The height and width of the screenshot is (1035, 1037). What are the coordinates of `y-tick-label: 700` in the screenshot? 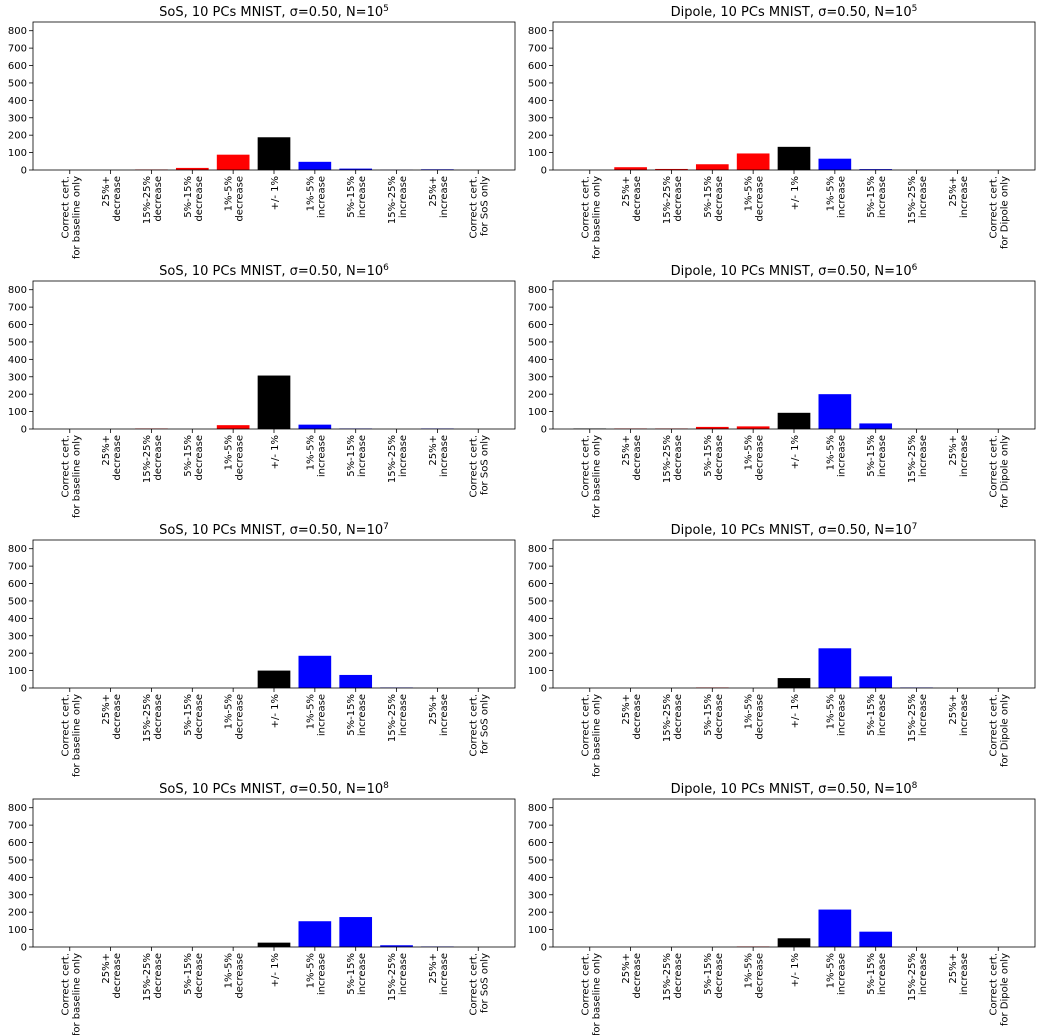 It's located at (17, 826).